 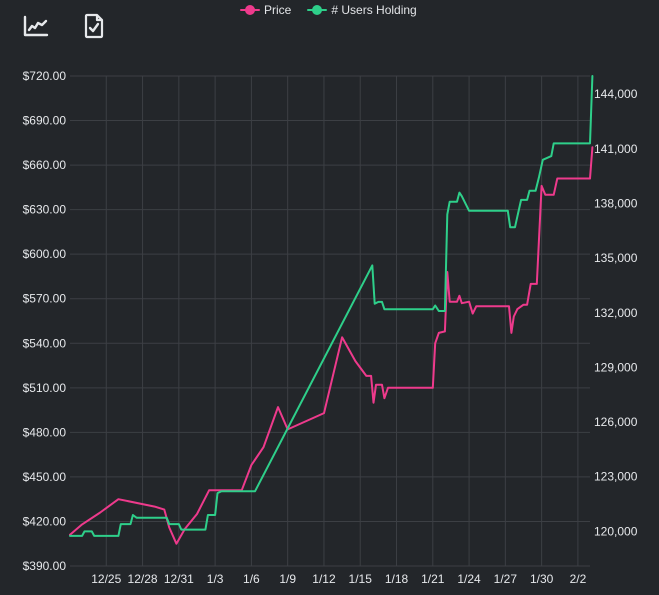 I want to click on line-chart-icon, so click(x=36, y=26).